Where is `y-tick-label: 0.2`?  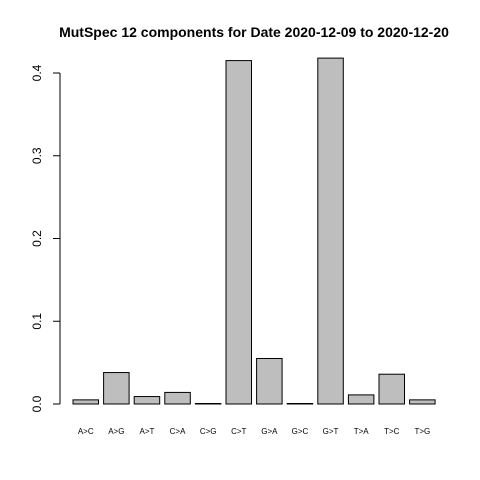
y-tick-label: 0.2 is located at coordinates (37, 238).